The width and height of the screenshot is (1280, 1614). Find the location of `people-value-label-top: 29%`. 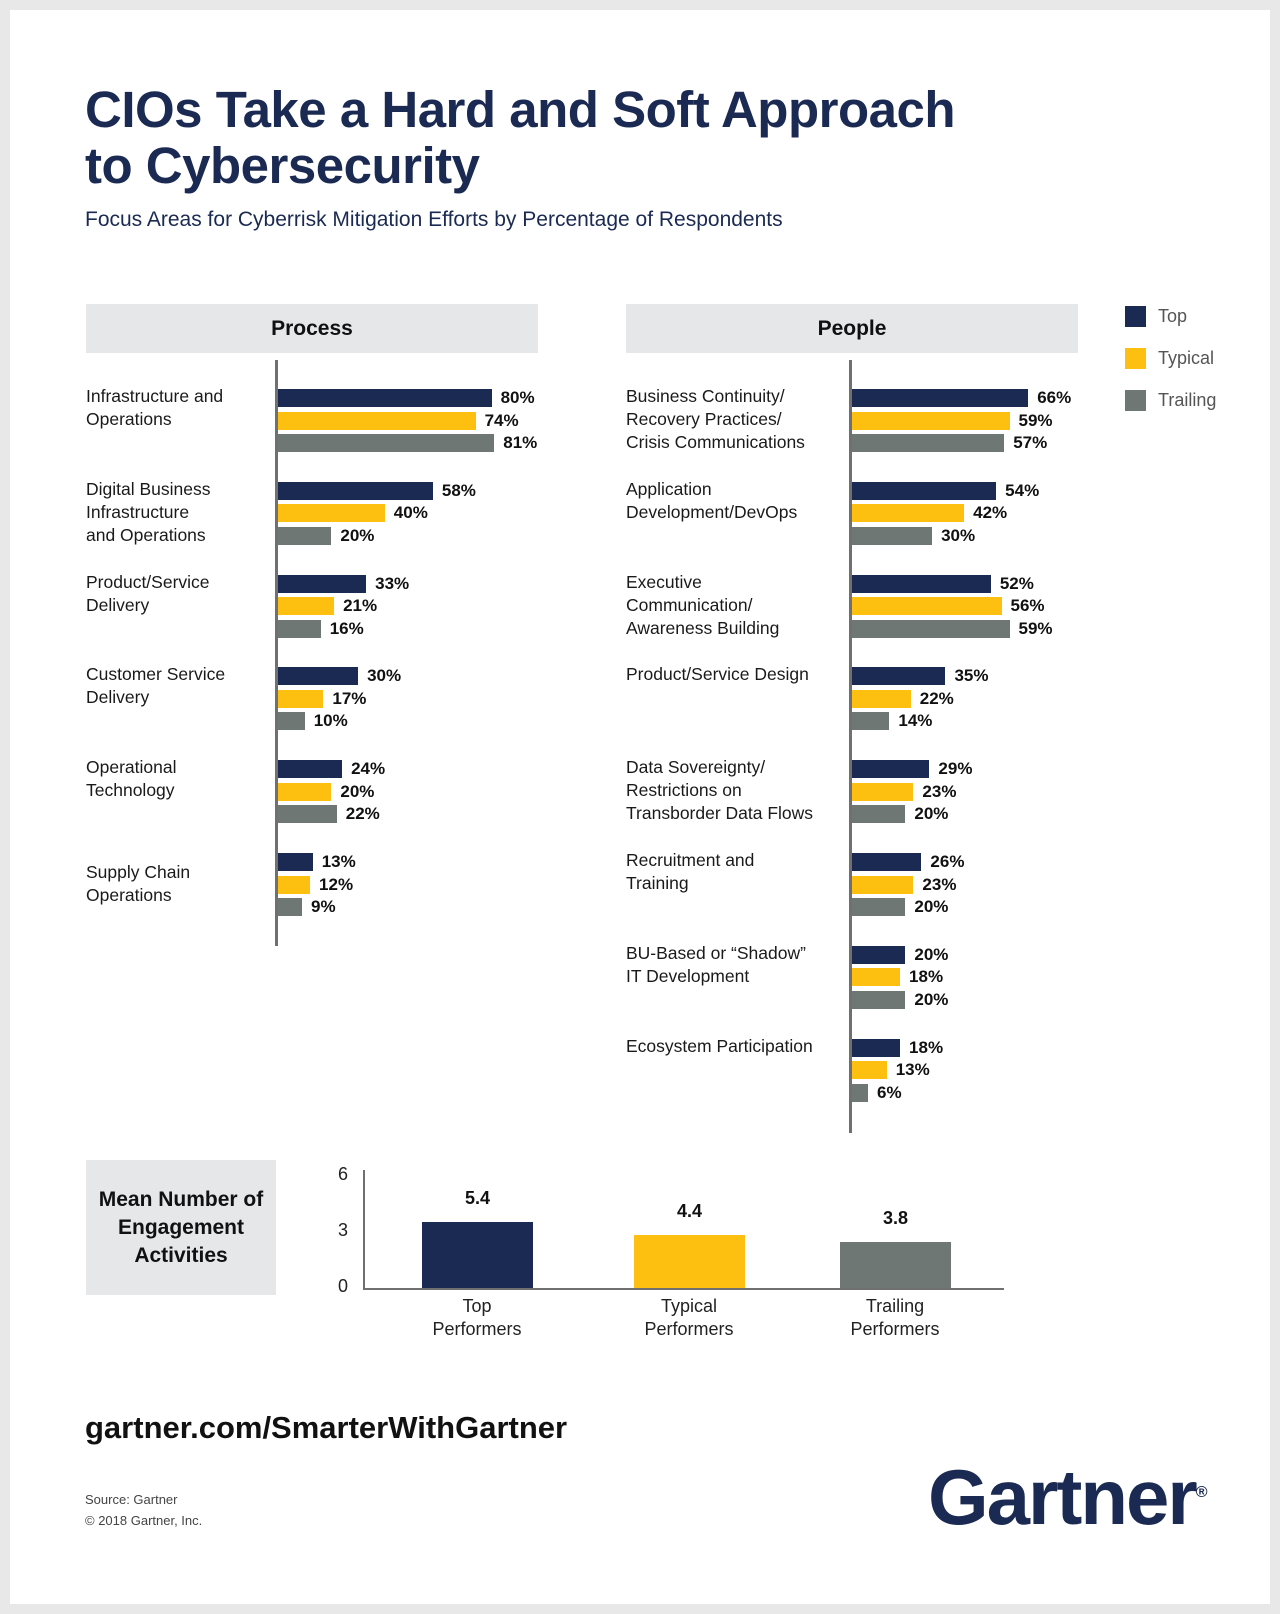

people-value-label-top: 29% is located at coordinates (955, 769).